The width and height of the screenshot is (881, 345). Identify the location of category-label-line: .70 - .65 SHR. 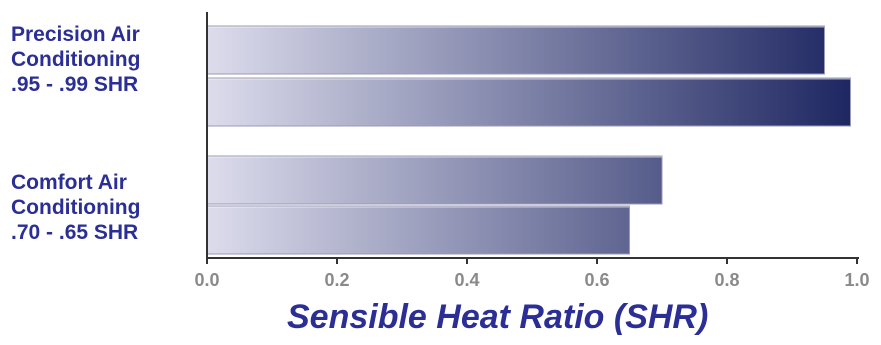
(75, 232).